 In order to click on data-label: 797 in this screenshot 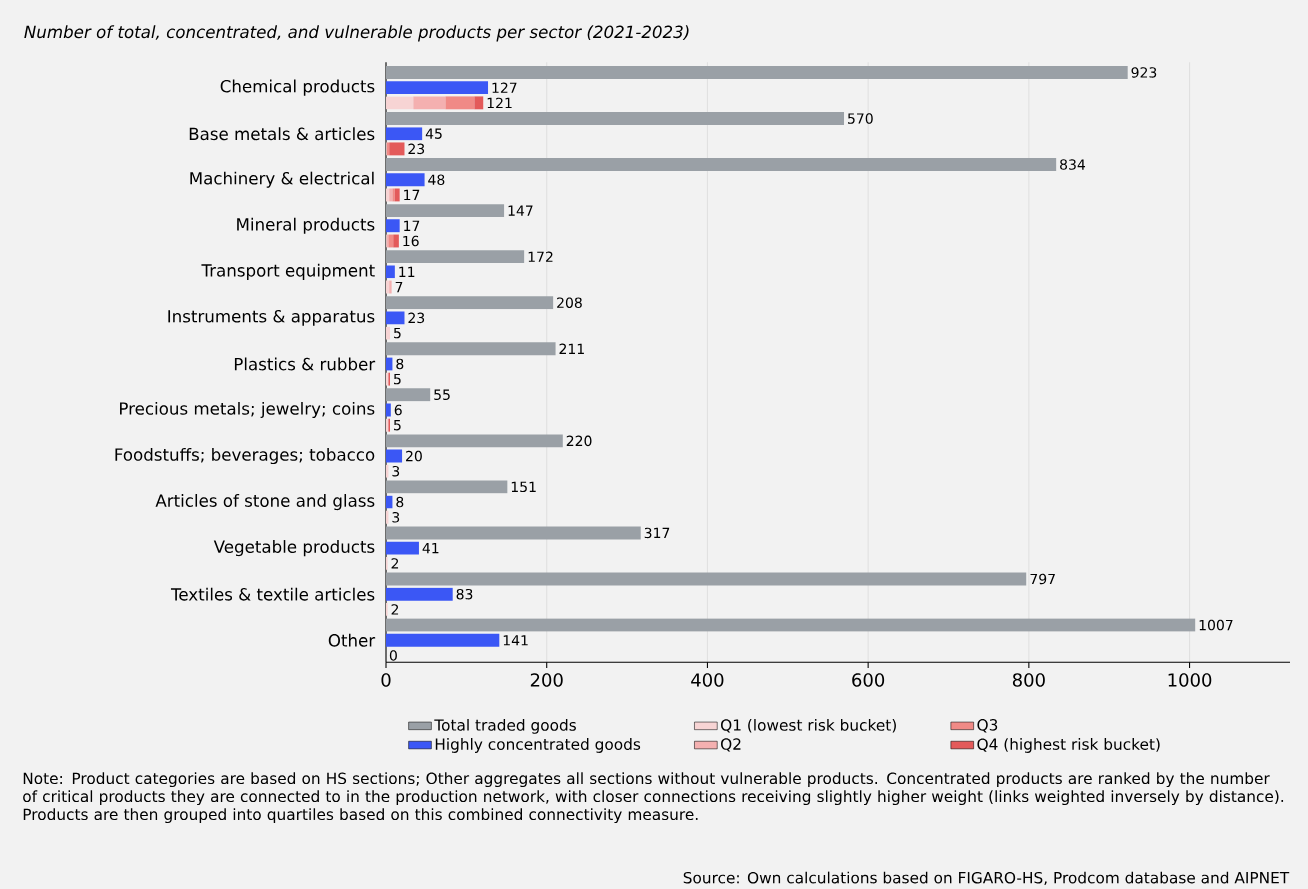, I will do `click(1042, 579)`.